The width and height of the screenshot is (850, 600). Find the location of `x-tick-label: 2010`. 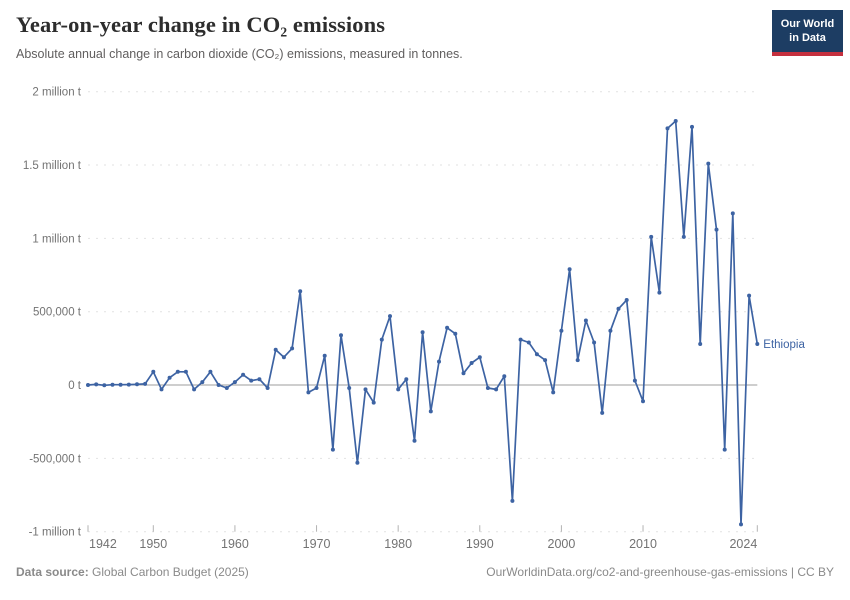

x-tick-label: 2010 is located at coordinates (643, 544).